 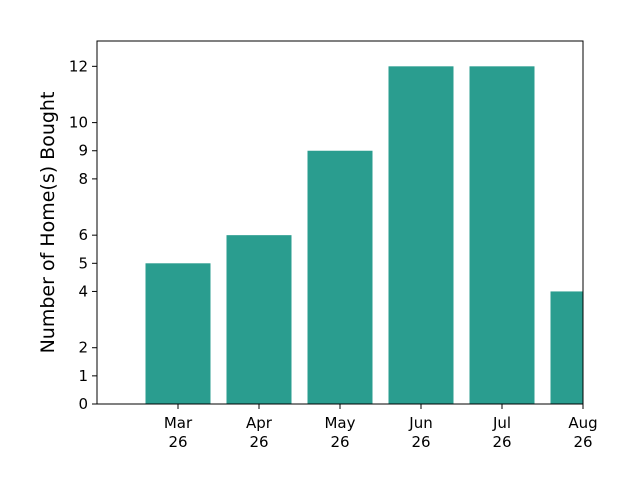 I want to click on x-tick-label: May 26, so click(x=339, y=432).